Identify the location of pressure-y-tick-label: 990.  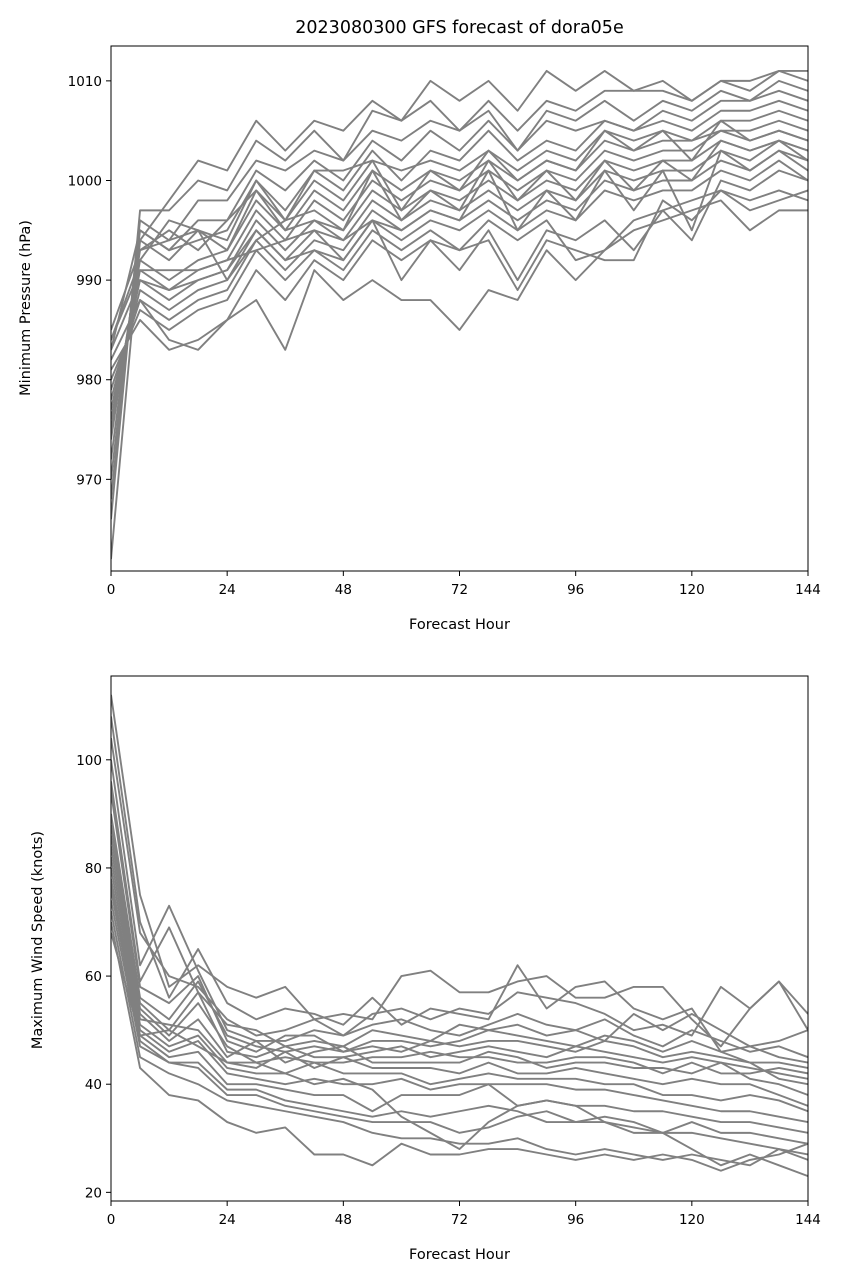
(89, 281).